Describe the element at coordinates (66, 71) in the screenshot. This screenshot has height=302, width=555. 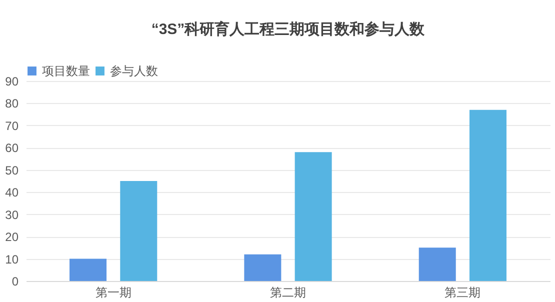
I see `legend-label: 项目数量` at that location.